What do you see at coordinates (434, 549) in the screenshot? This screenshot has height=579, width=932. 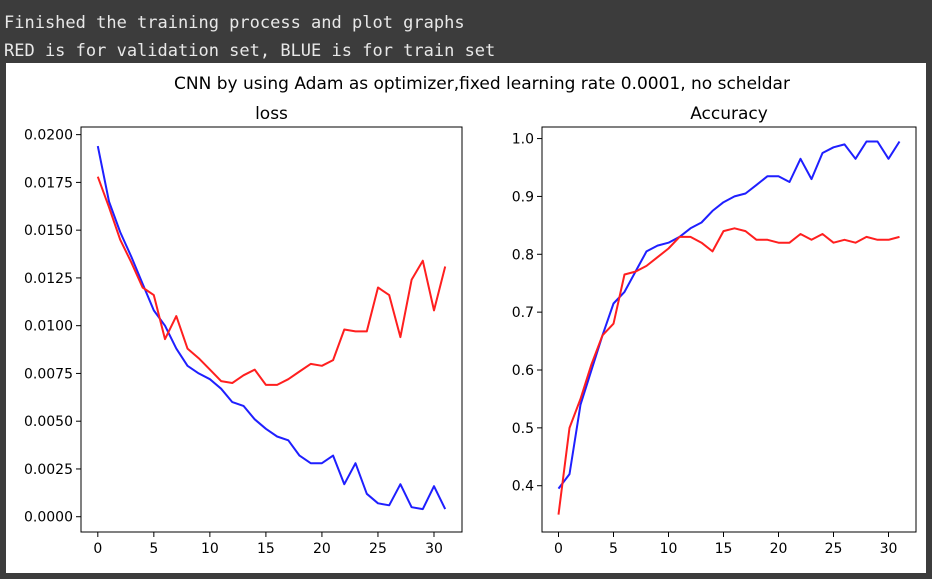 I see `loss-xtick-label: 30` at bounding box center [434, 549].